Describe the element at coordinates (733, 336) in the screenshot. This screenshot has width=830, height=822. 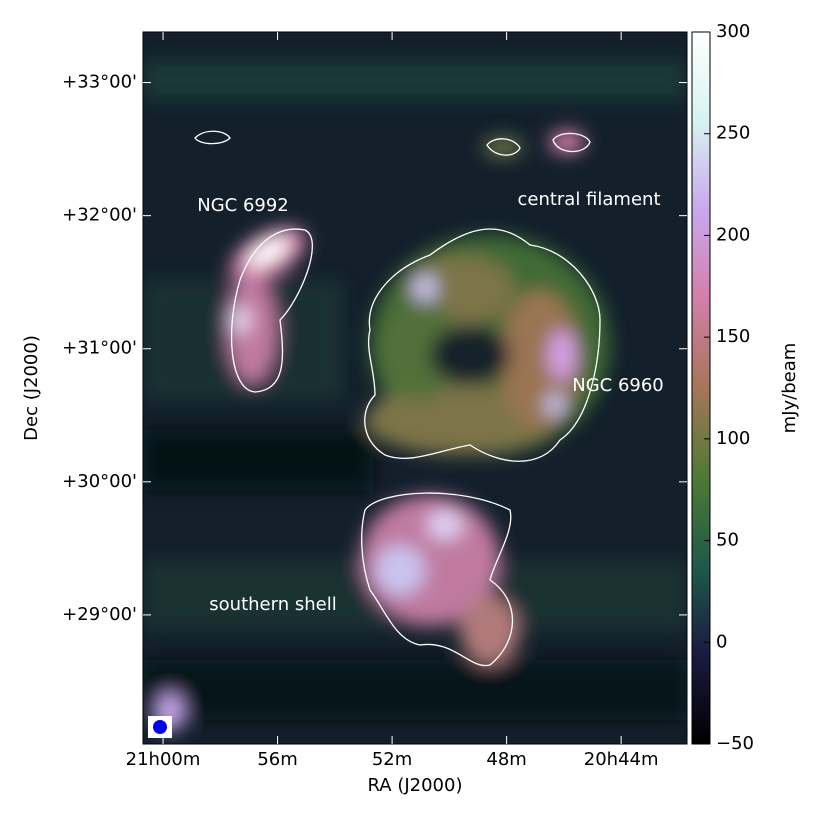
I see `colorbar-tick-label: 150` at that location.